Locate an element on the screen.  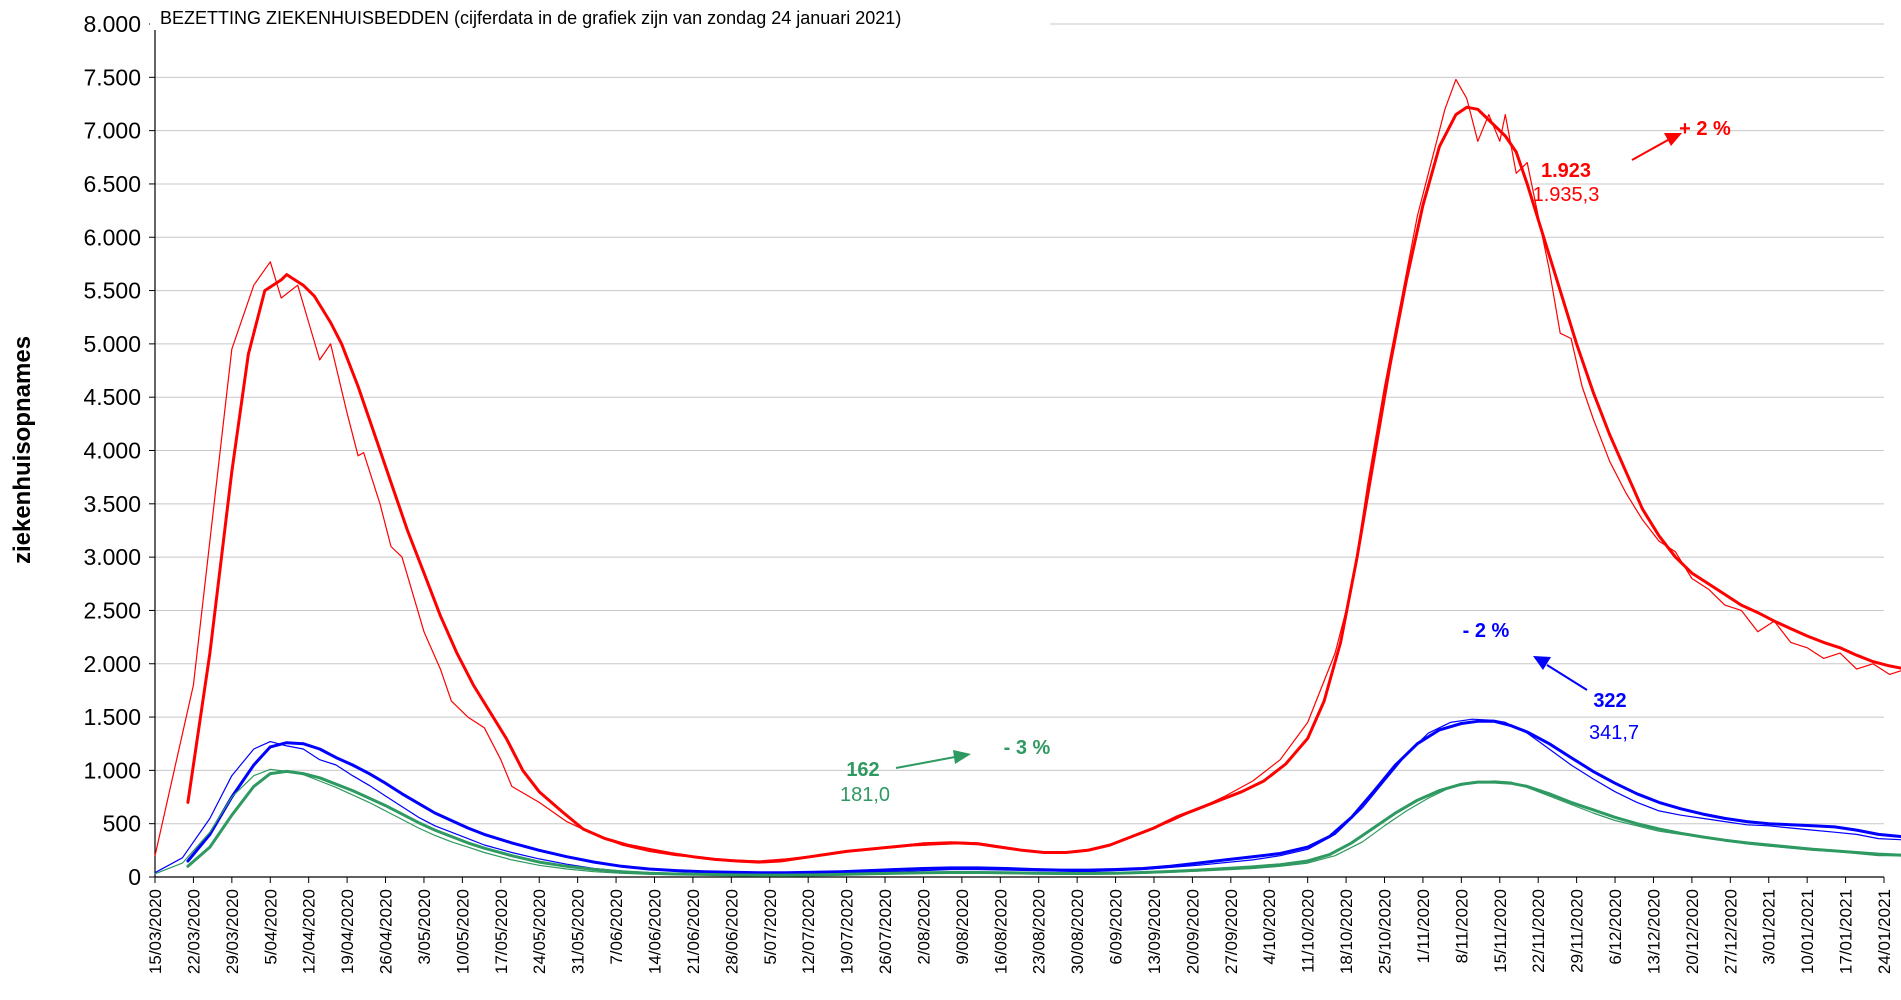
x-tick-label: 12/07/2020 is located at coordinates (808, 931).